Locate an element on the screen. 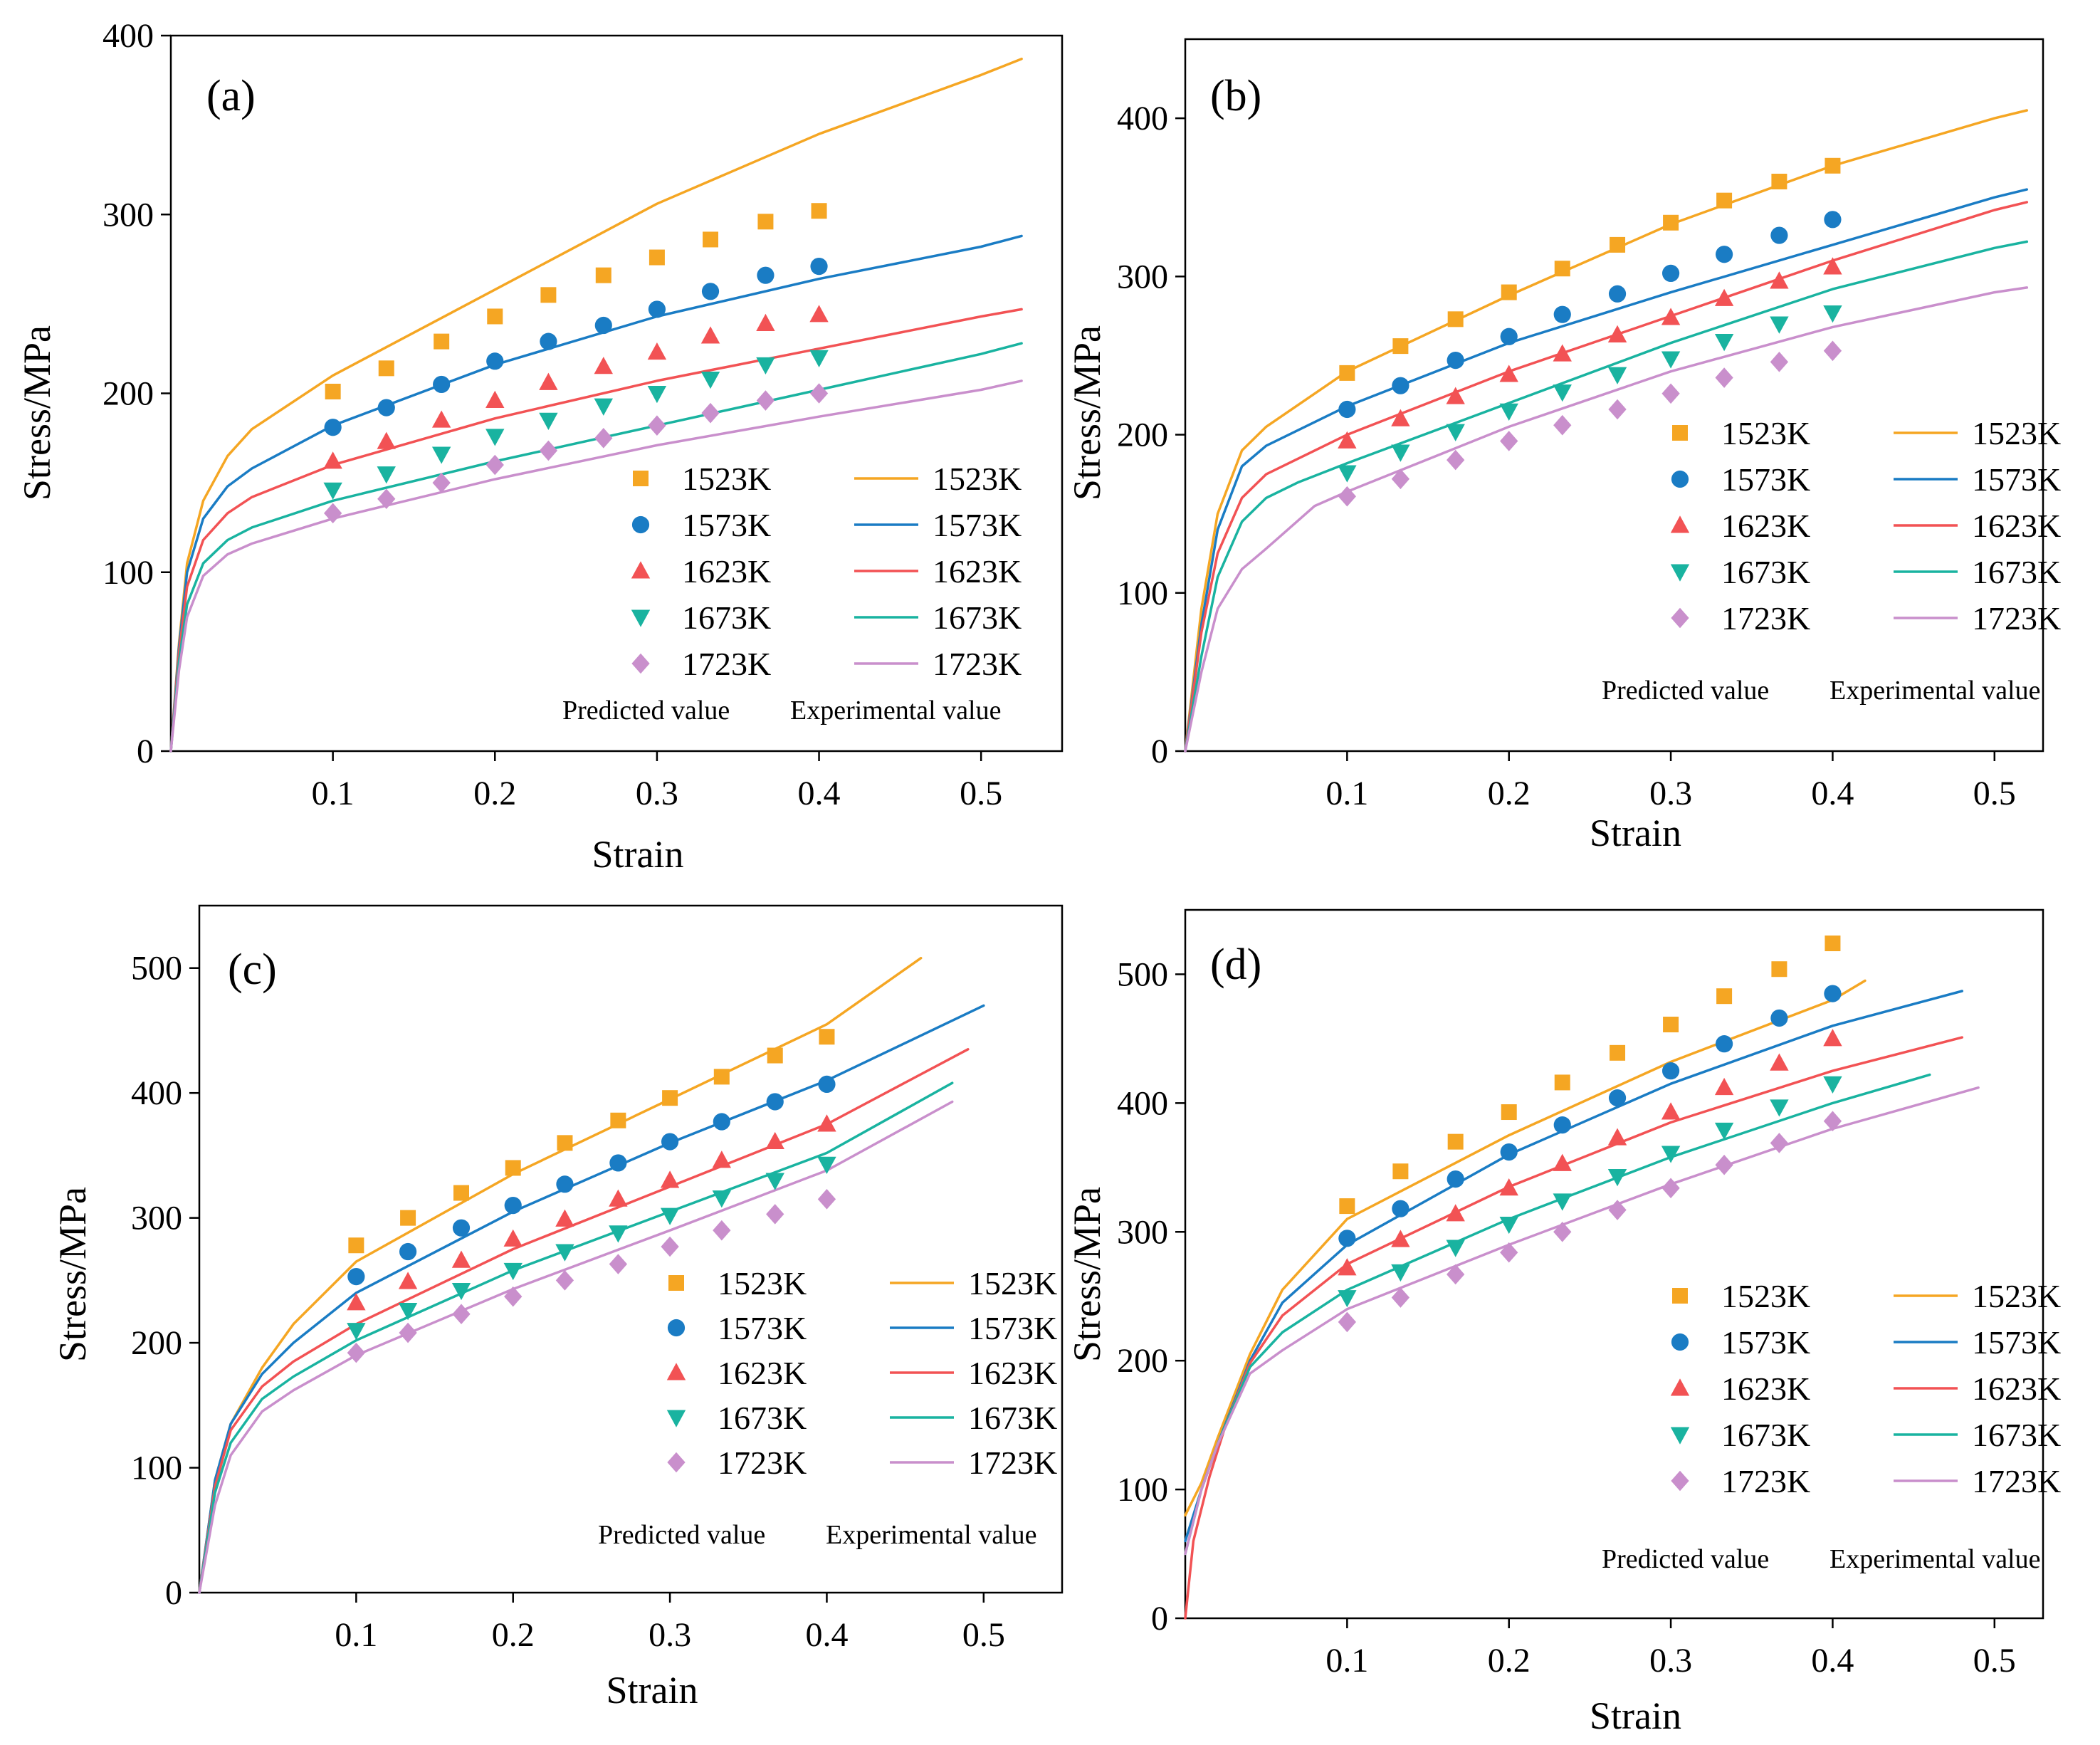  legend-footer-experimental: Experimental value is located at coordinates (1935, 691).